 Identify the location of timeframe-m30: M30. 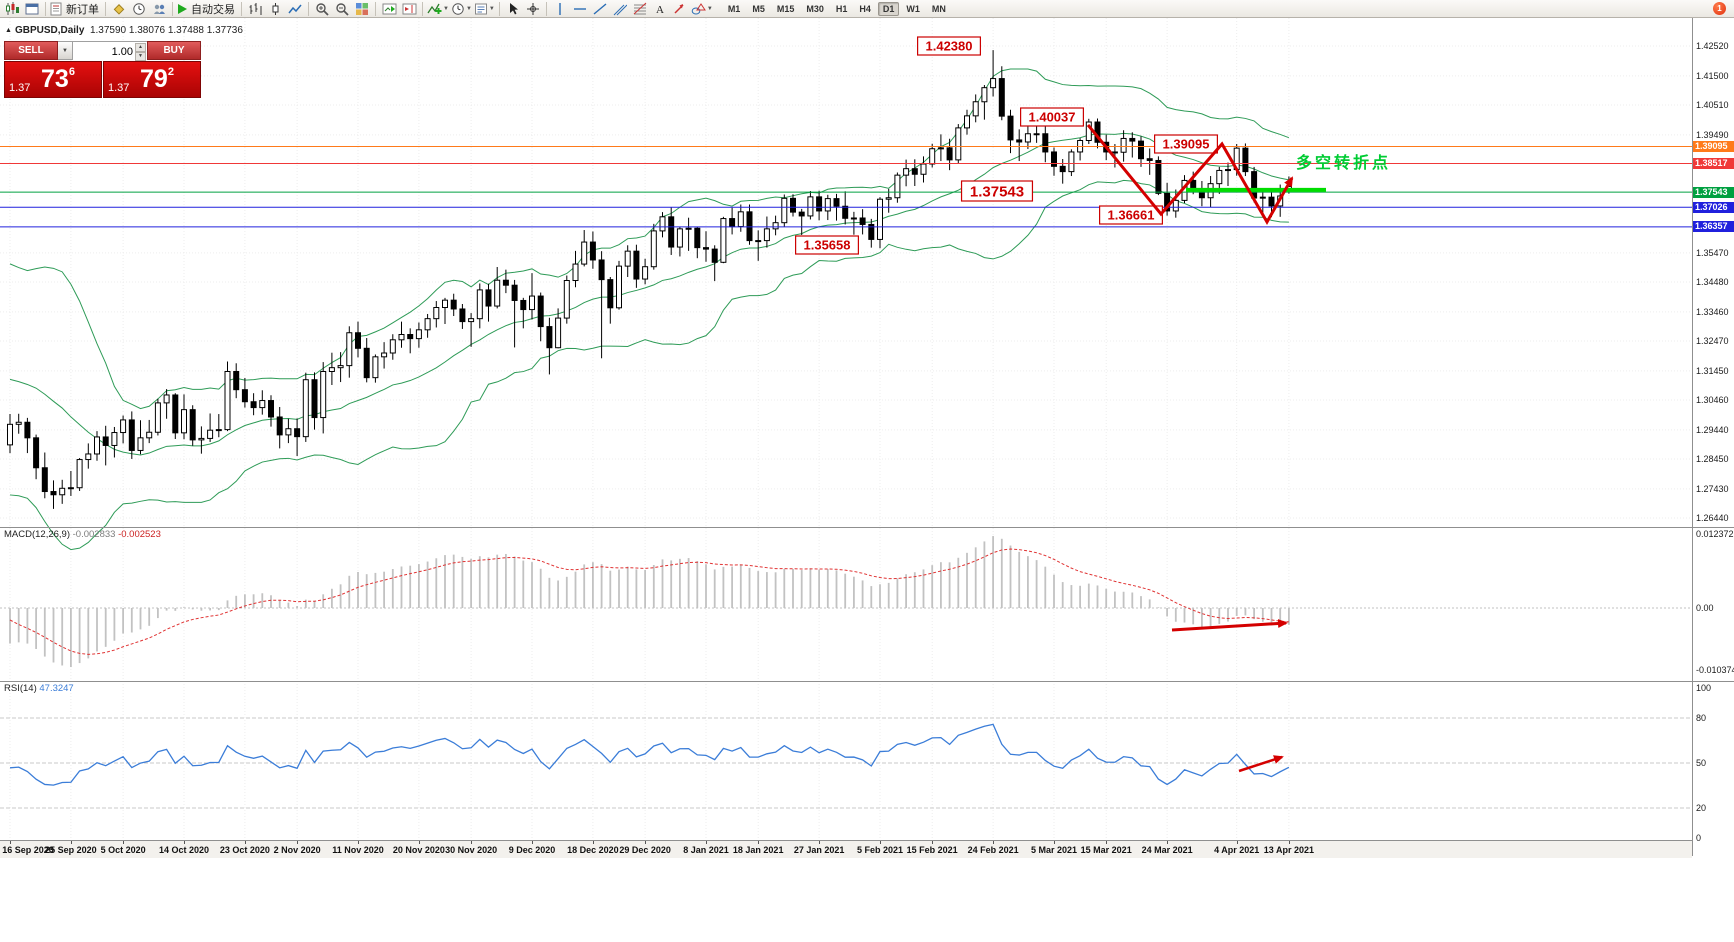
(815, 8).